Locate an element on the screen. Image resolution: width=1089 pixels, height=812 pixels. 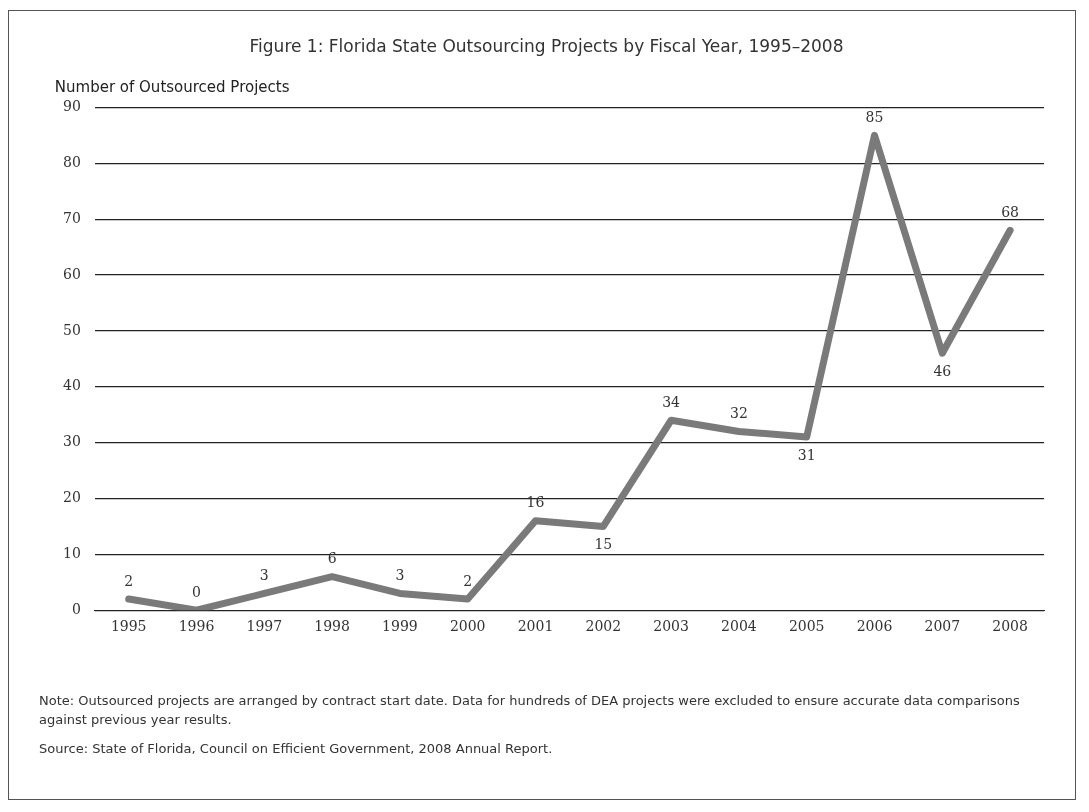
data-label: 34 is located at coordinates (671, 401).